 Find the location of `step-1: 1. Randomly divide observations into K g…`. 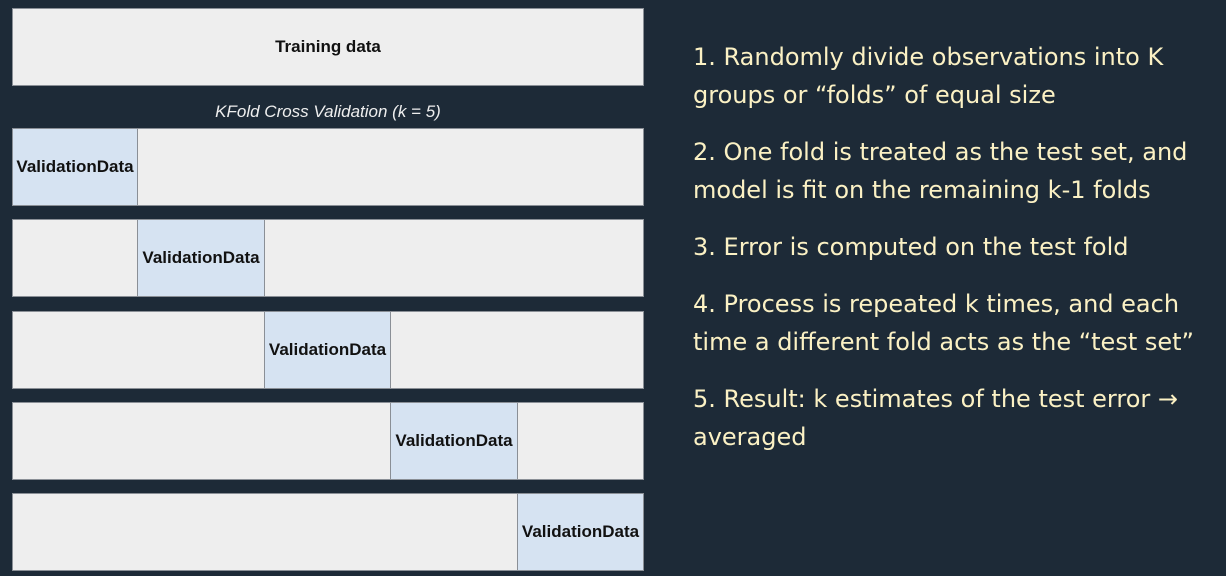

step-1: 1. Randomly divide observations into K g… is located at coordinates (928, 76).